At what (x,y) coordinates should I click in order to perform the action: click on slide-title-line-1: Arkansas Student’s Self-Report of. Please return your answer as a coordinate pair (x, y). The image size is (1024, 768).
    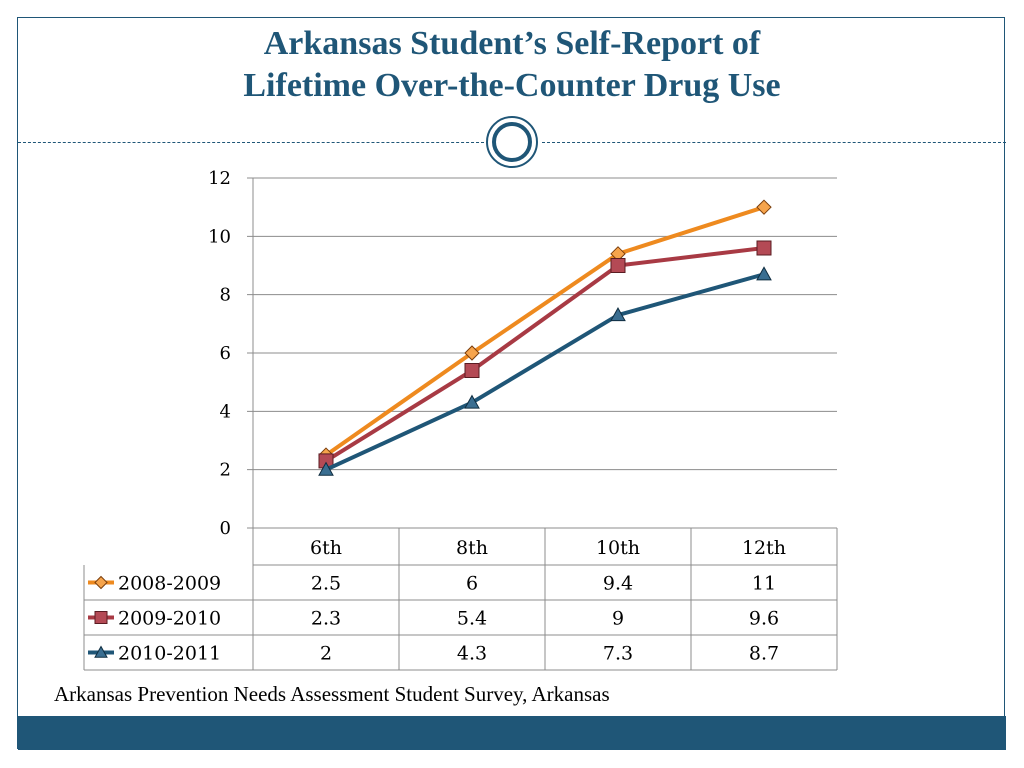
    Looking at the image, I should click on (512, 43).